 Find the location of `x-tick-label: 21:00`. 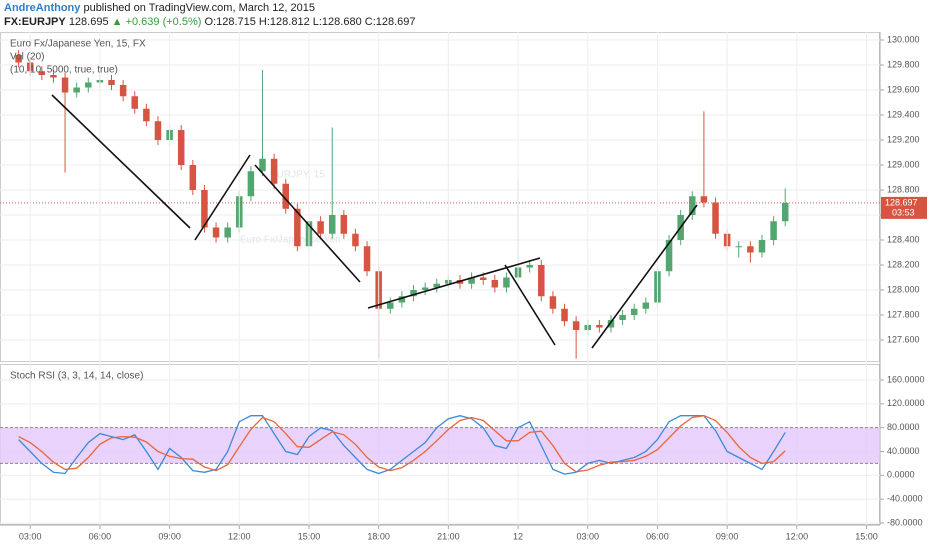

x-tick-label: 21:00 is located at coordinates (448, 536).